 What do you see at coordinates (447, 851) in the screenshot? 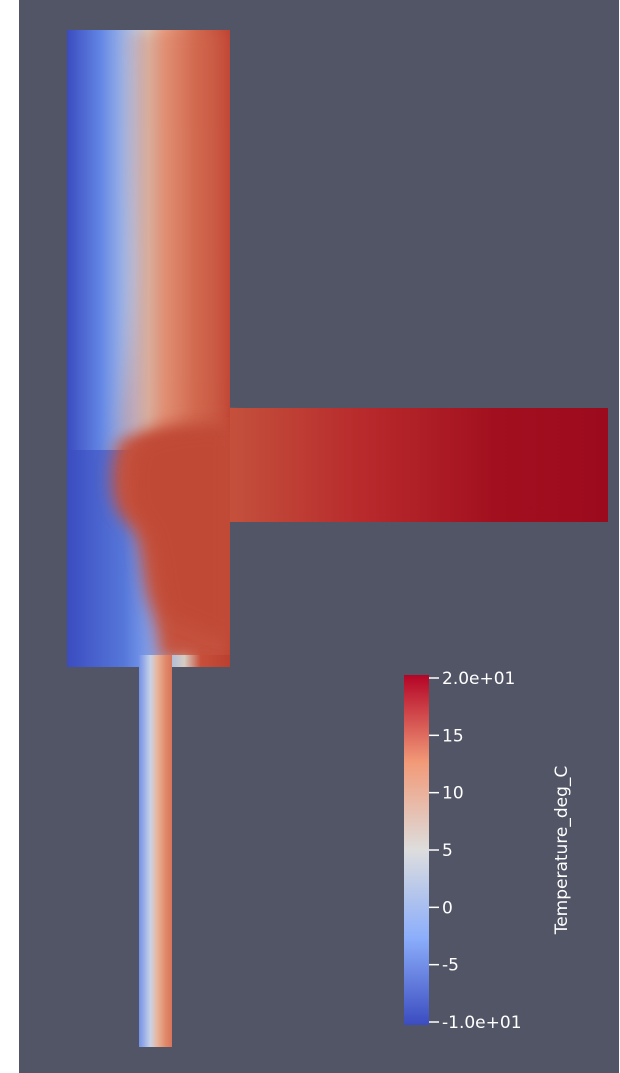
I see `scalar-bar-tick-label: 5` at bounding box center [447, 851].